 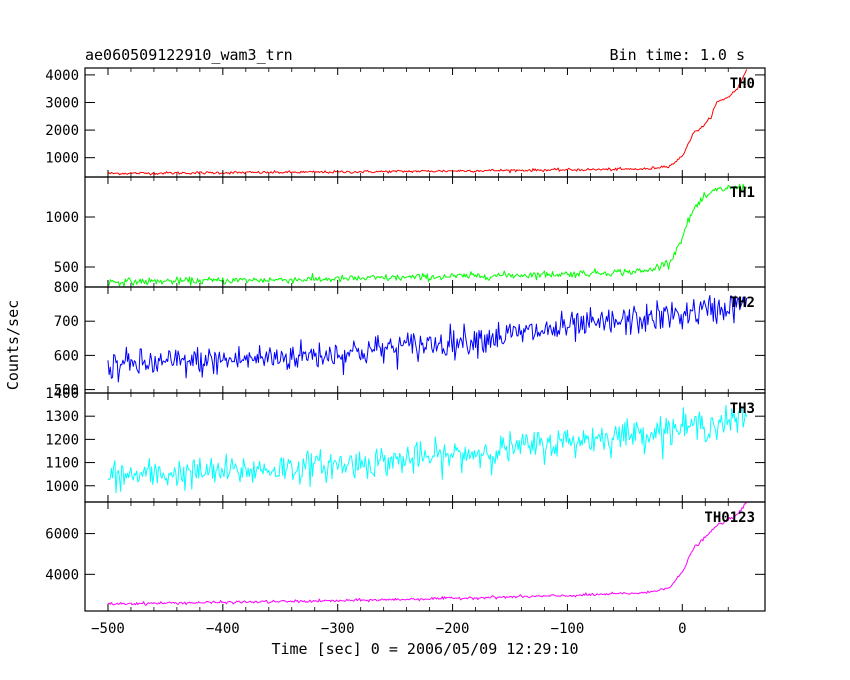 I want to click on x-tick-label: 0, so click(x=682, y=629).